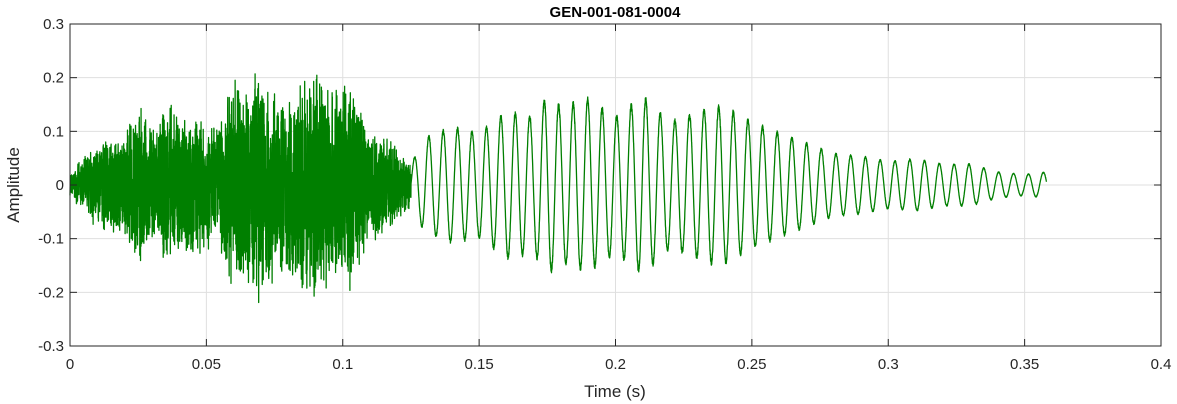  Describe the element at coordinates (1024, 364) in the screenshot. I see `x-tick-label: 0.35` at that location.